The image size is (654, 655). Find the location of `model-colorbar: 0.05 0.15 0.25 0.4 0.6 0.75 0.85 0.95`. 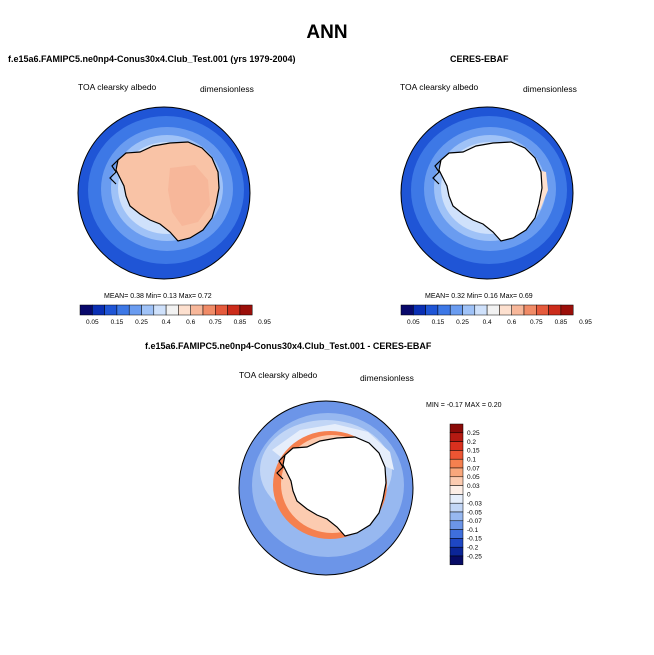

model-colorbar: 0.05 0.15 0.25 0.4 0.6 0.75 0.85 0.95 is located at coordinates (175, 315).